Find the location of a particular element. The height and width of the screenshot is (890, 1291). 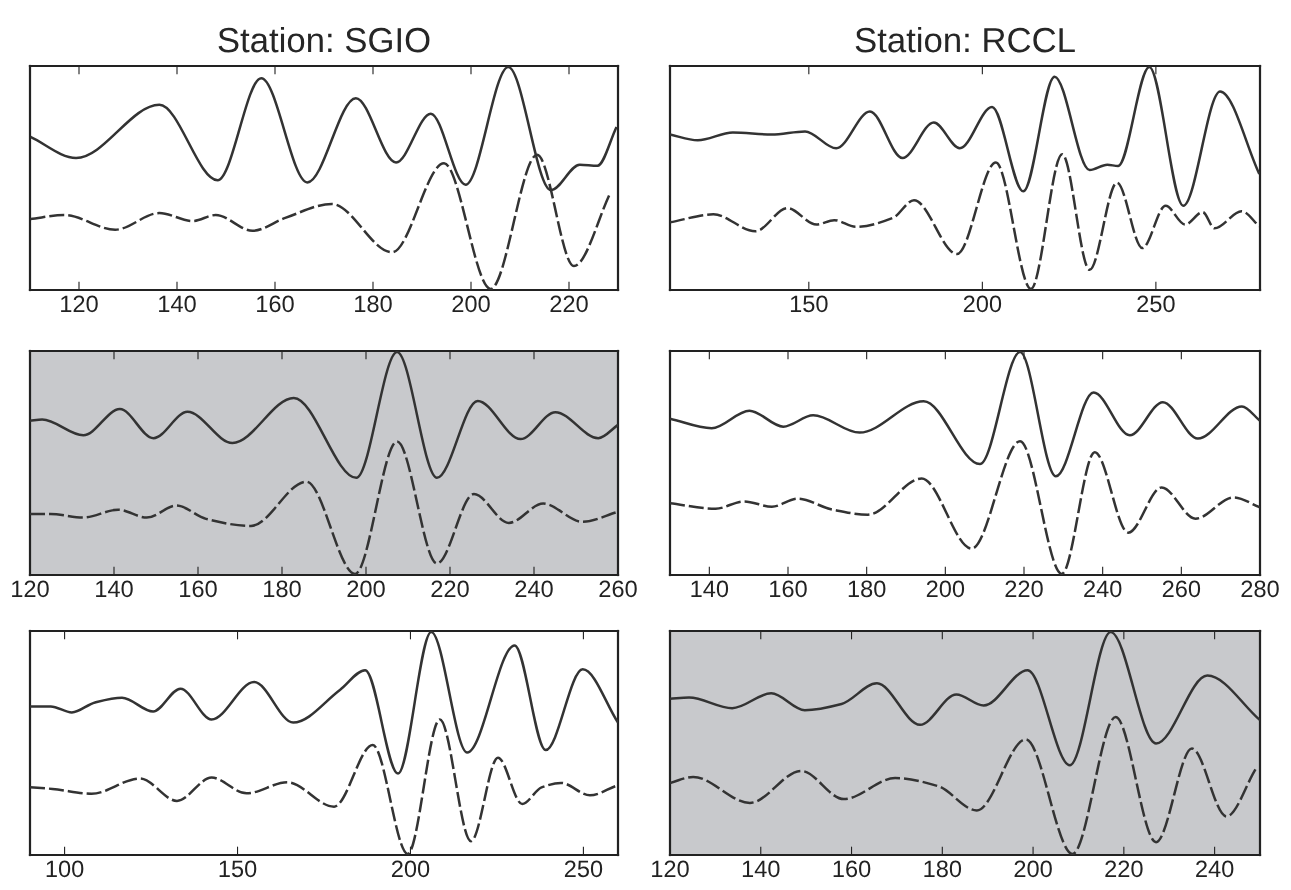

chart-title: Station: RCCL is located at coordinates (965, 39).